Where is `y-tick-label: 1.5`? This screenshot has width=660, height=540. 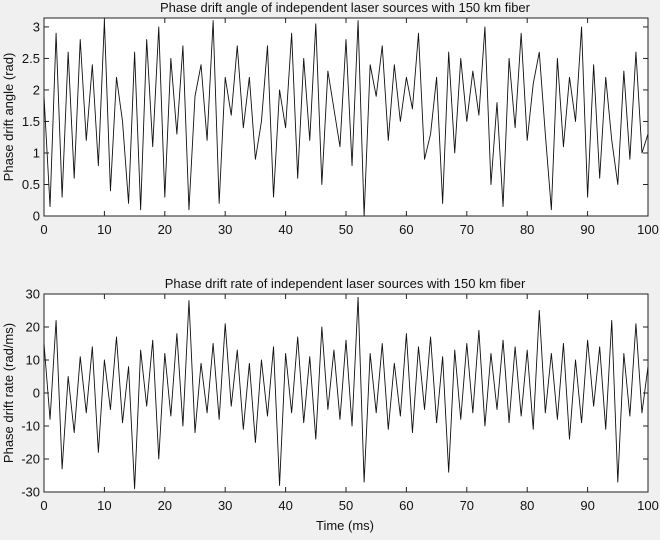 y-tick-label: 1.5 is located at coordinates (31, 121).